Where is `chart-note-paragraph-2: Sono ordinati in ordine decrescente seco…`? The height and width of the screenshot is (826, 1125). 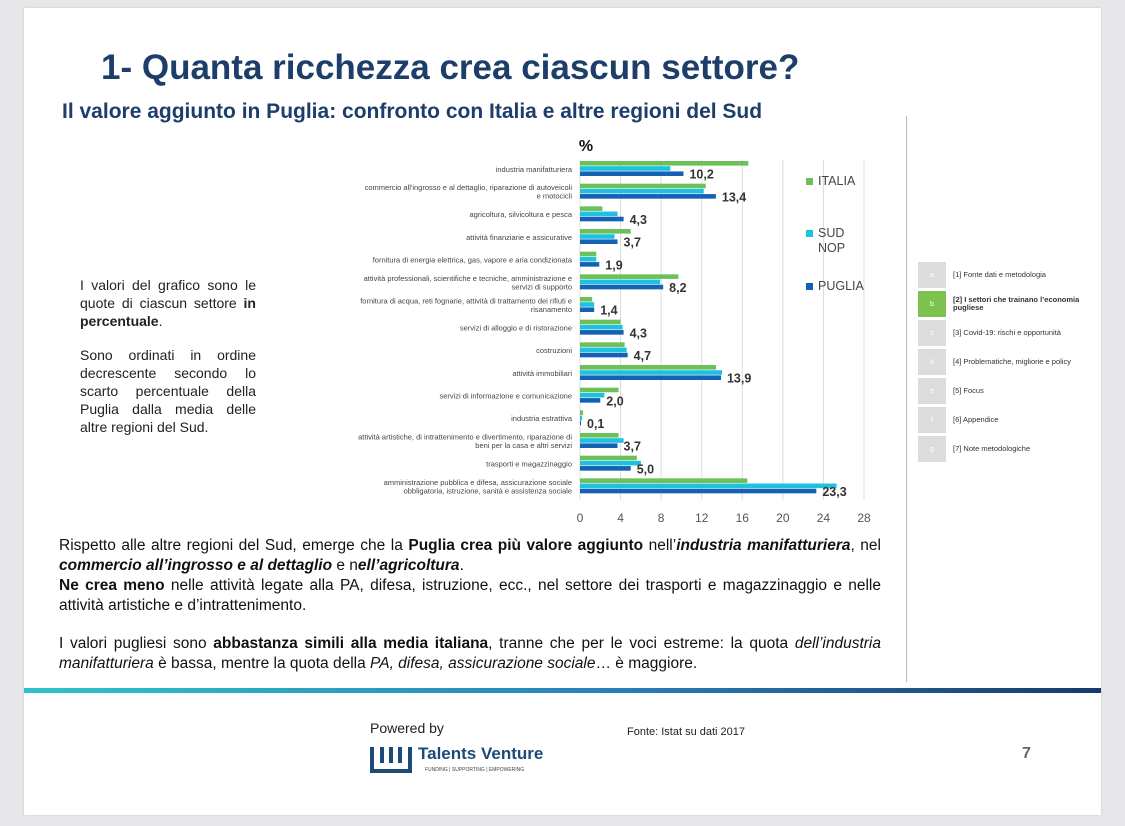
chart-note-paragraph-2: Sono ordinati in ordine decrescente seco… is located at coordinates (168, 391).